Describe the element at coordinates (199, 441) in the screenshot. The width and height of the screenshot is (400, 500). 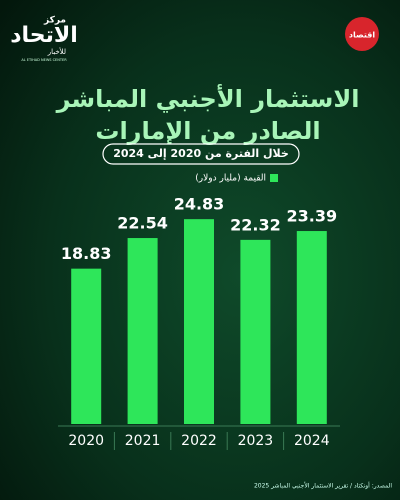
I see `x-tick-label: 2022` at that location.